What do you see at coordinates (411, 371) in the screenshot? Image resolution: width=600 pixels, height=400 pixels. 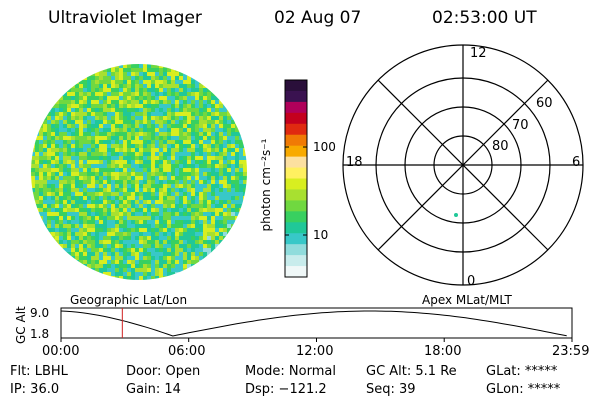 I see `status-gc-alt: GC Alt: 5.1 Re` at bounding box center [411, 371].